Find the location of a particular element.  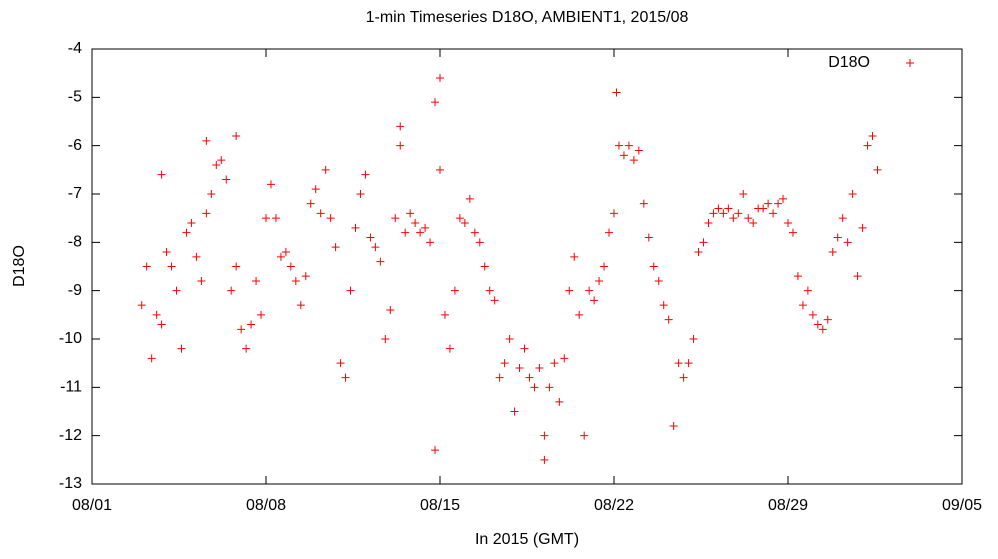

y-tick-label: -5 is located at coordinates (75, 97).